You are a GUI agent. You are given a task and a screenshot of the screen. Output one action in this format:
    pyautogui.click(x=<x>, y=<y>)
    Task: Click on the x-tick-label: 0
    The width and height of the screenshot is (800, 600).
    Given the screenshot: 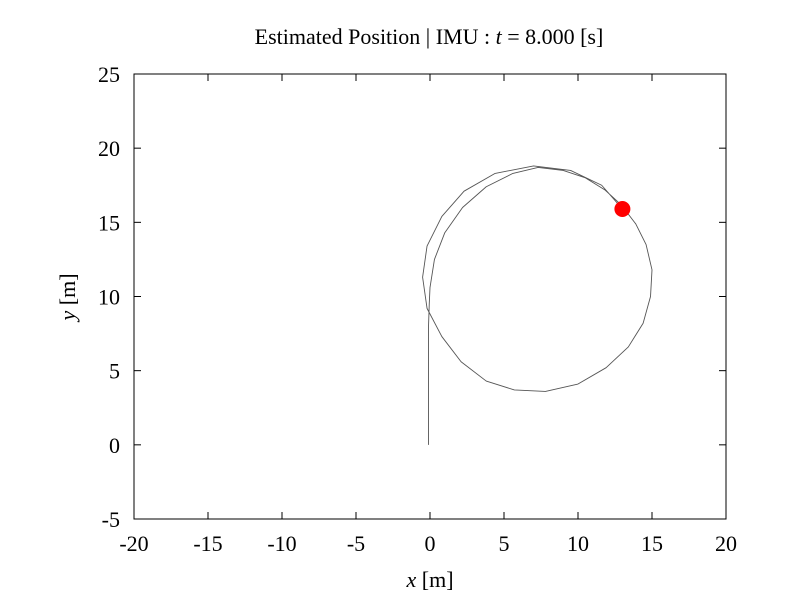 What is the action you would take?
    pyautogui.click(x=430, y=543)
    